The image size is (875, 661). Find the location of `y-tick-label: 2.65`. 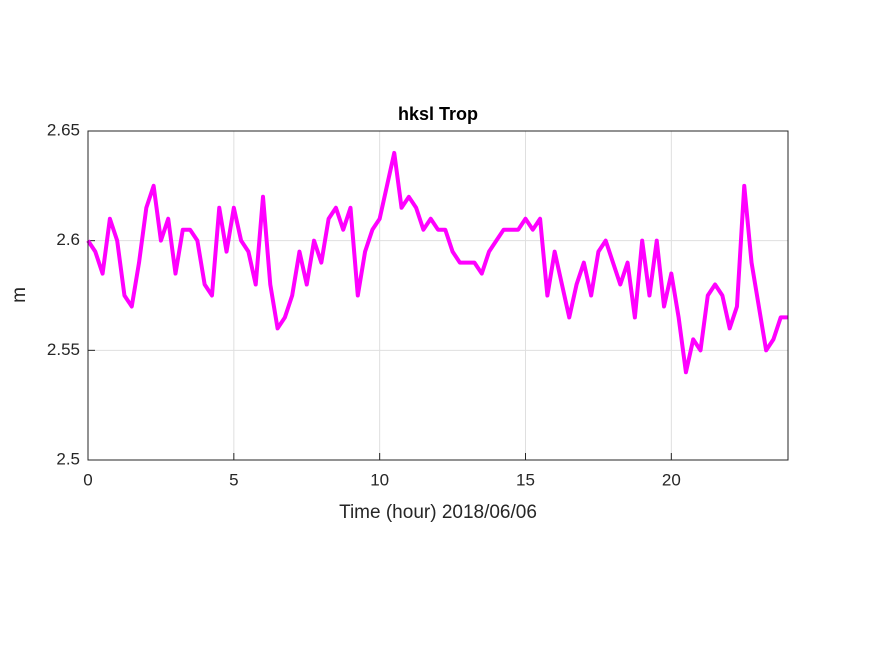

y-tick-label: 2.65 is located at coordinates (63, 129).